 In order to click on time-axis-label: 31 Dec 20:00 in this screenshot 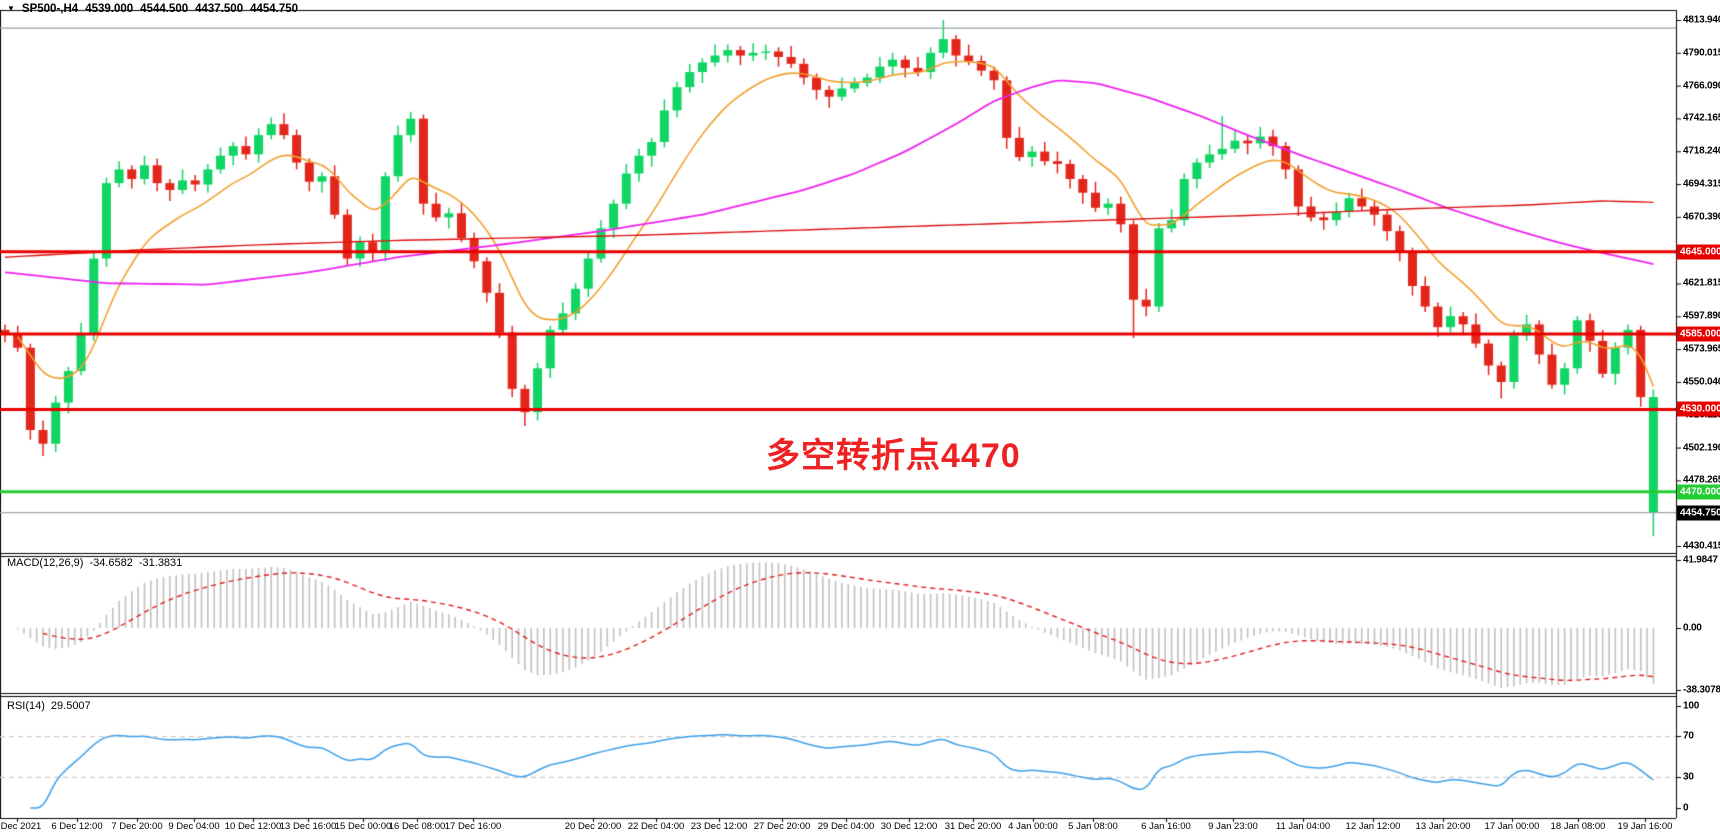, I will do `click(973, 826)`.